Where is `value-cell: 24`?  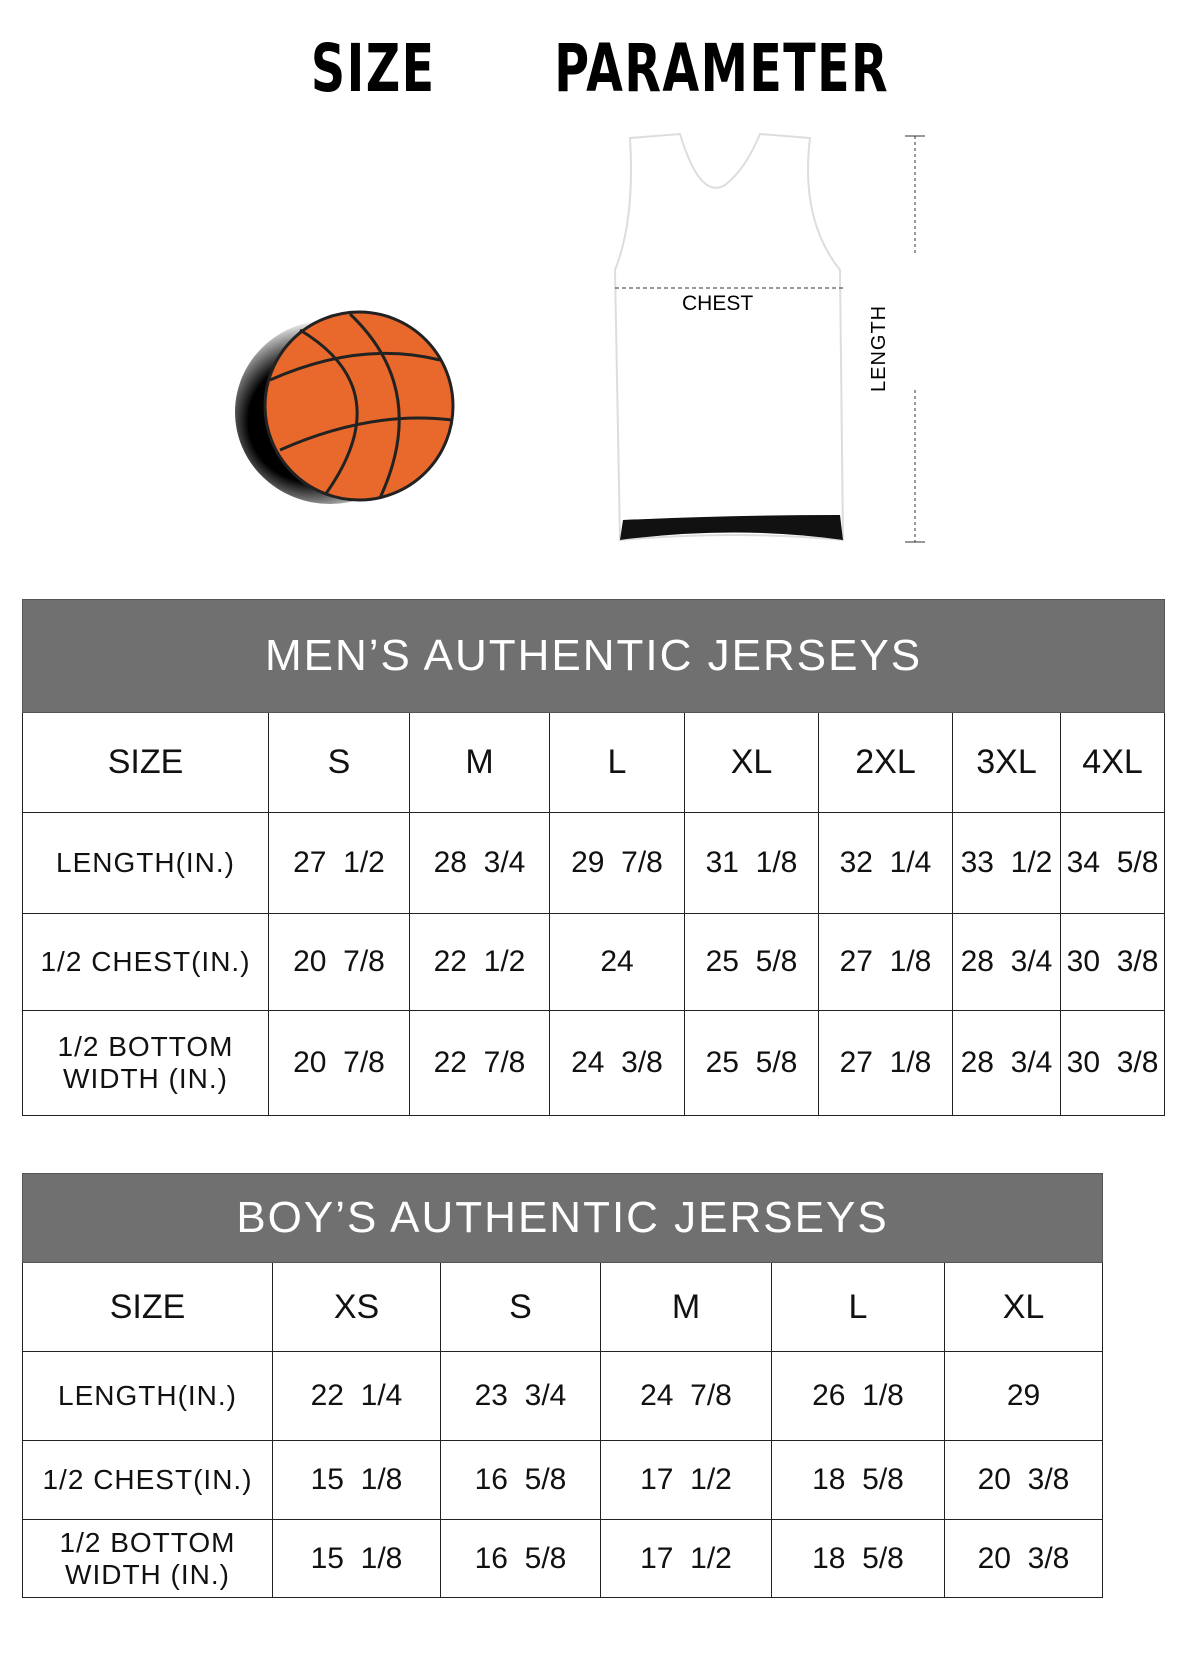
value-cell: 24 is located at coordinates (617, 962).